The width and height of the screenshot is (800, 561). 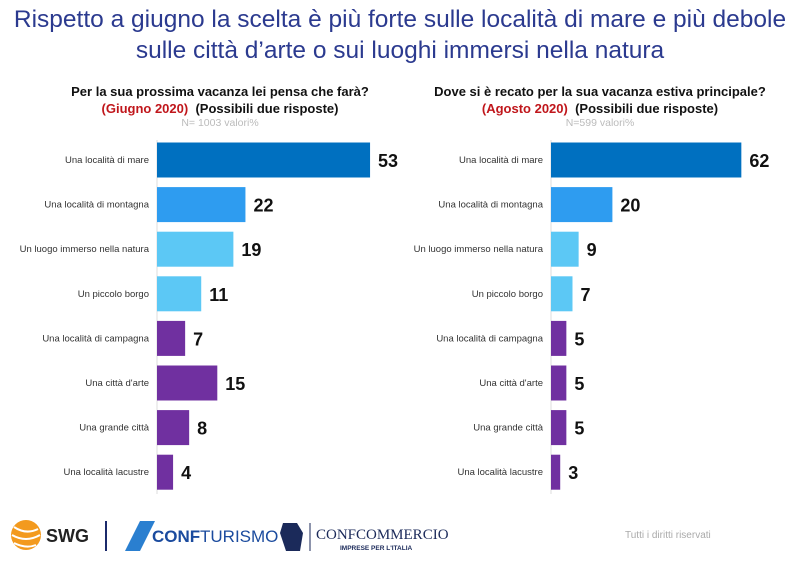 What do you see at coordinates (186, 473) in the screenshot?
I see `value-label: 4` at bounding box center [186, 473].